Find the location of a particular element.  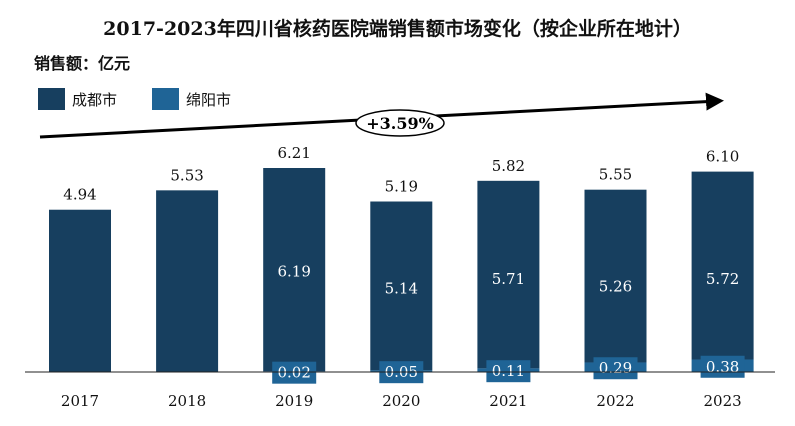

mianyang-value-label-2022: 0.29 is located at coordinates (615, 368).